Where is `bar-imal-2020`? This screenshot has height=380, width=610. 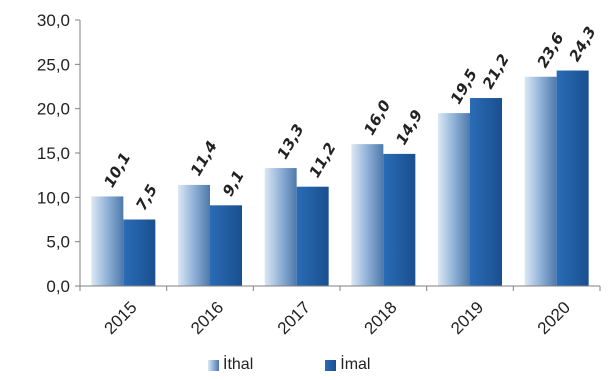 bar-imal-2020 is located at coordinates (572, 178).